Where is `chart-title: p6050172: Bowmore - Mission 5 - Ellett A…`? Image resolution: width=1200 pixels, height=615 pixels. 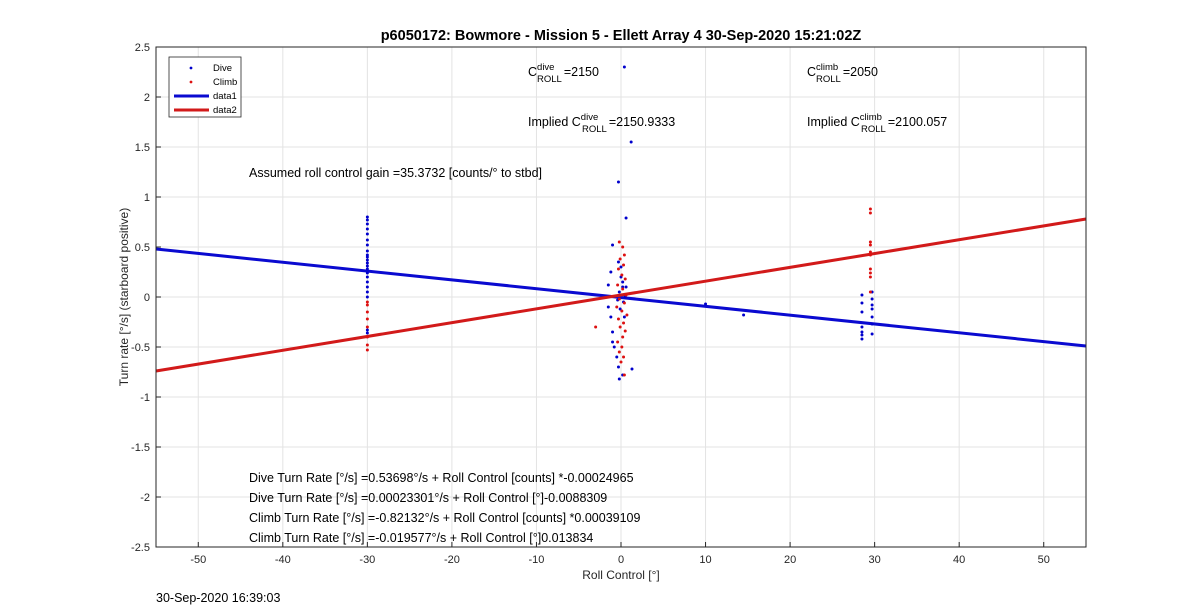
chart-title: p6050172: Bowmore - Mission 5 - Ellett A… is located at coordinates (621, 36).